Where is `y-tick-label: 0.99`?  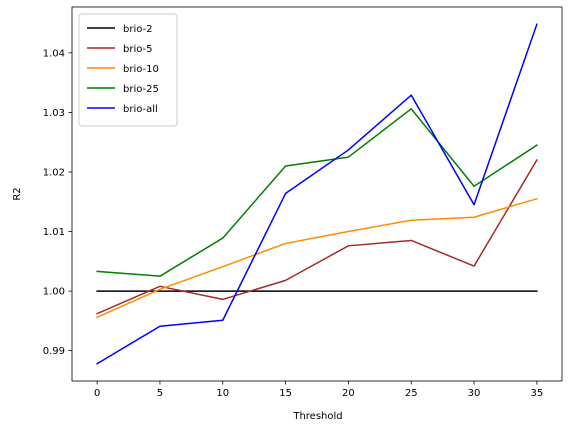 y-tick-label: 0.99 is located at coordinates (54, 351).